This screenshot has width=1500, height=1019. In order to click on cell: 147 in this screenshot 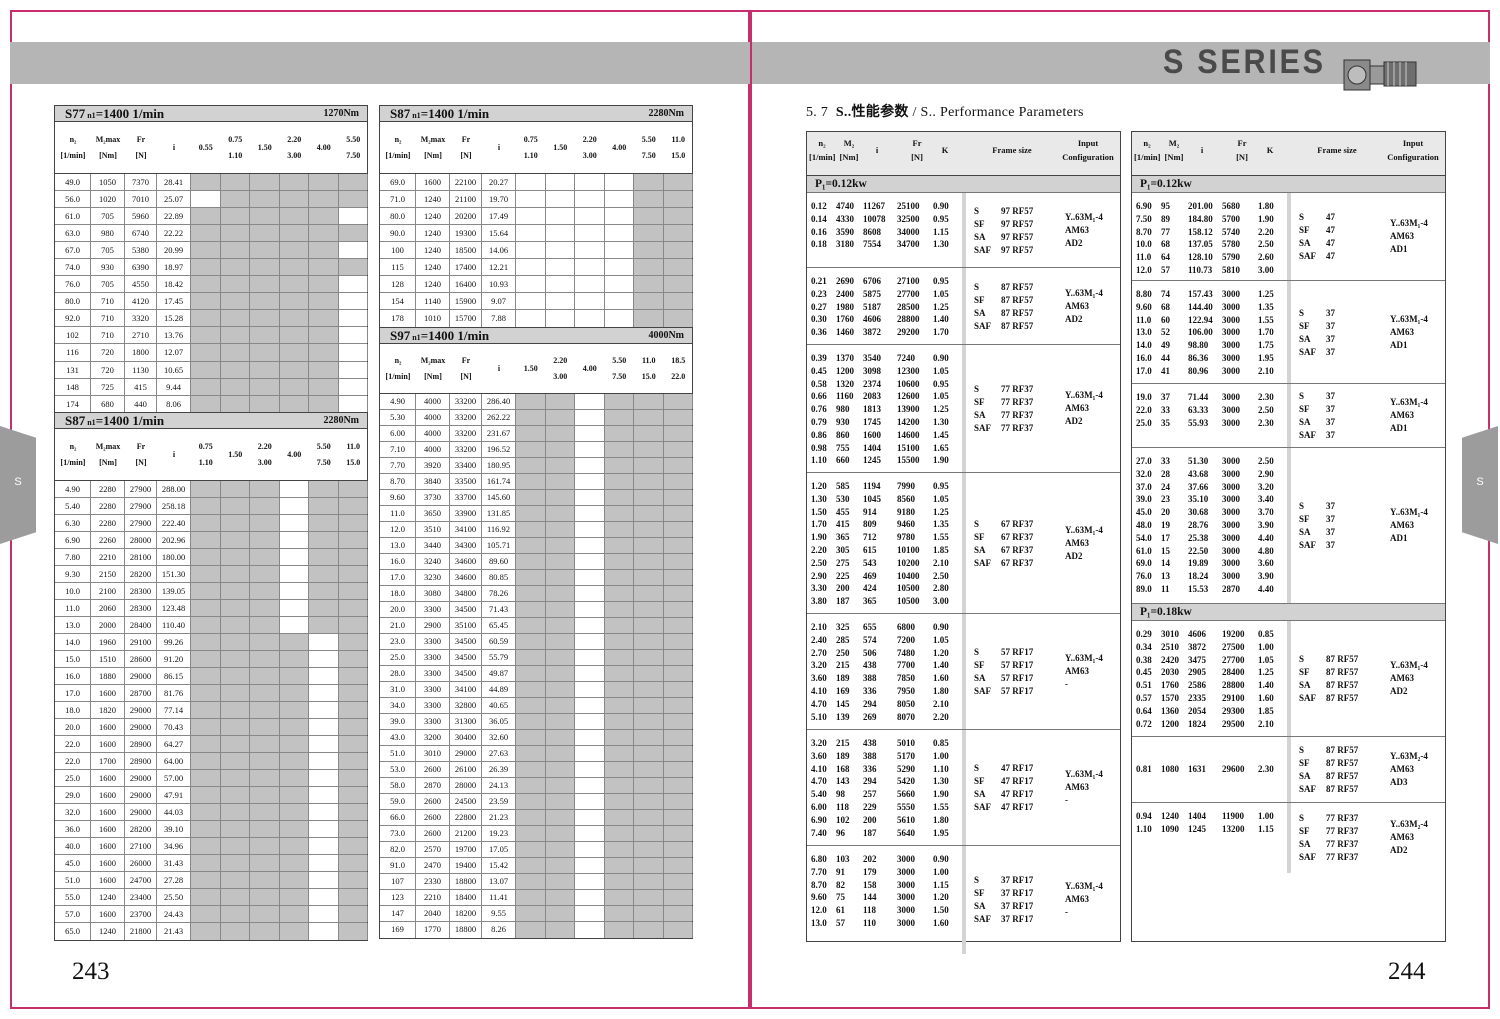, I will do `click(398, 913)`.